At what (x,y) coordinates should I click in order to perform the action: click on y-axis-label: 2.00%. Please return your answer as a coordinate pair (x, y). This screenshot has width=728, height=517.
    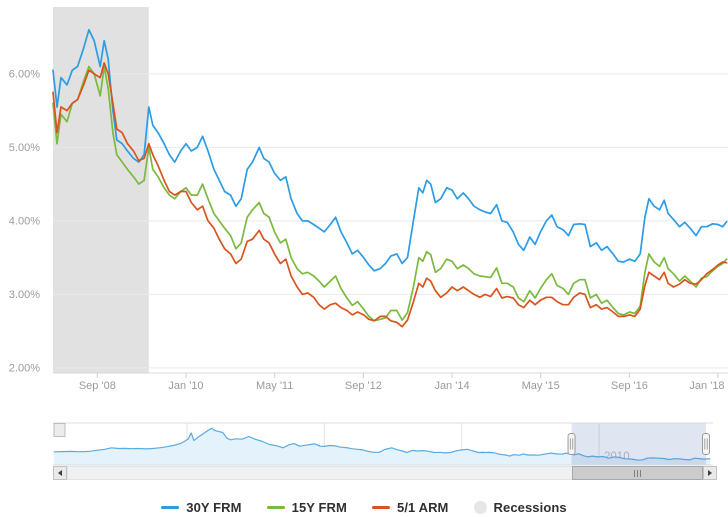
    Looking at the image, I should click on (24, 368).